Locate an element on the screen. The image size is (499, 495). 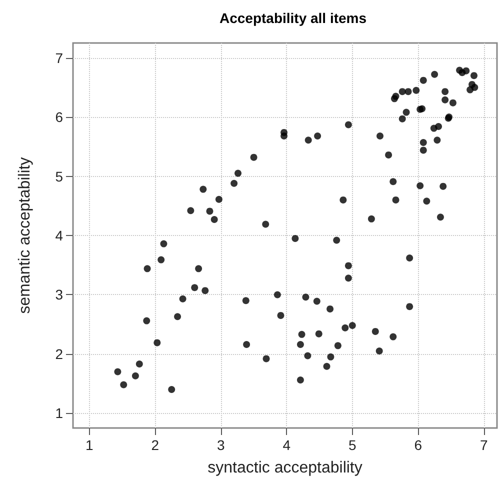
x-tick-label: 2 is located at coordinates (155, 445).